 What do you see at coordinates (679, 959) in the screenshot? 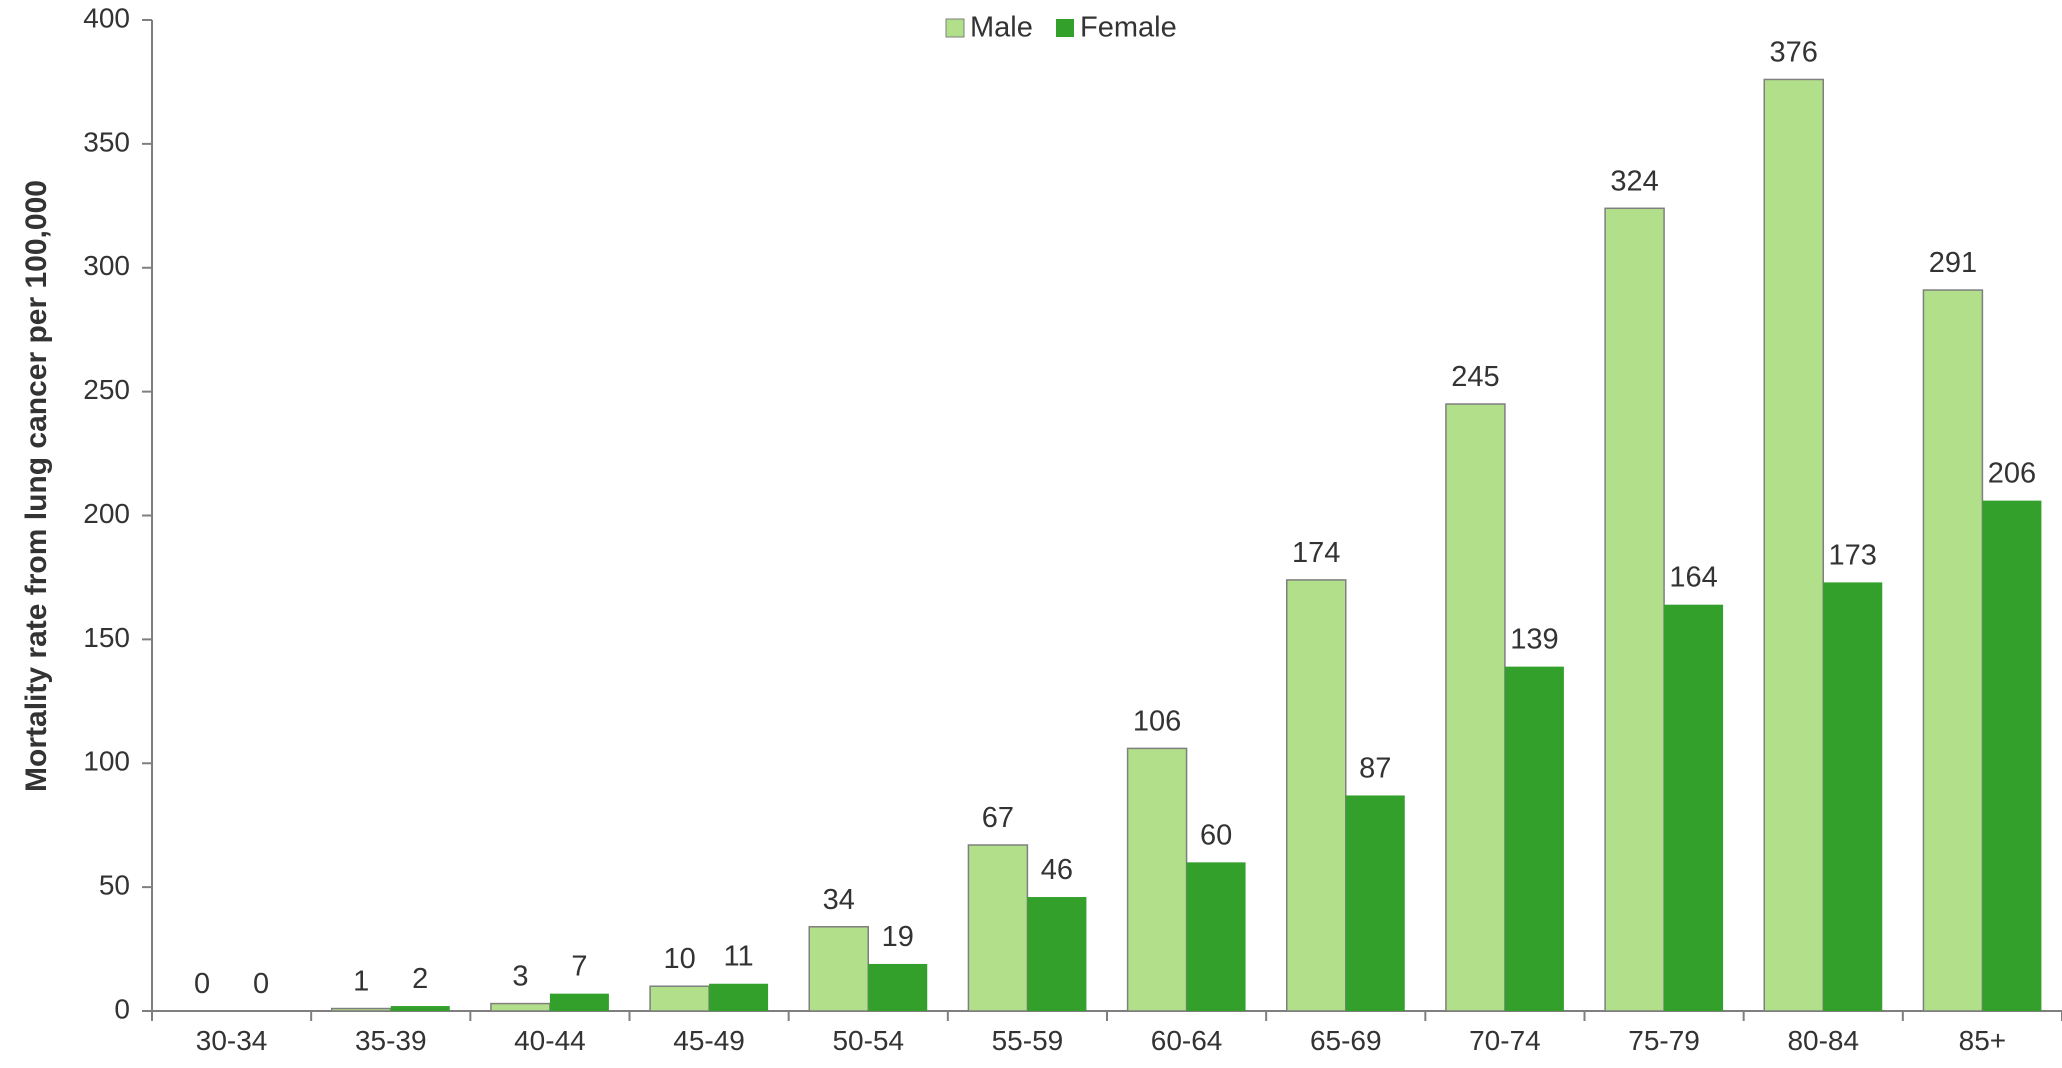
I see `data-label-male: 10` at bounding box center [679, 959].